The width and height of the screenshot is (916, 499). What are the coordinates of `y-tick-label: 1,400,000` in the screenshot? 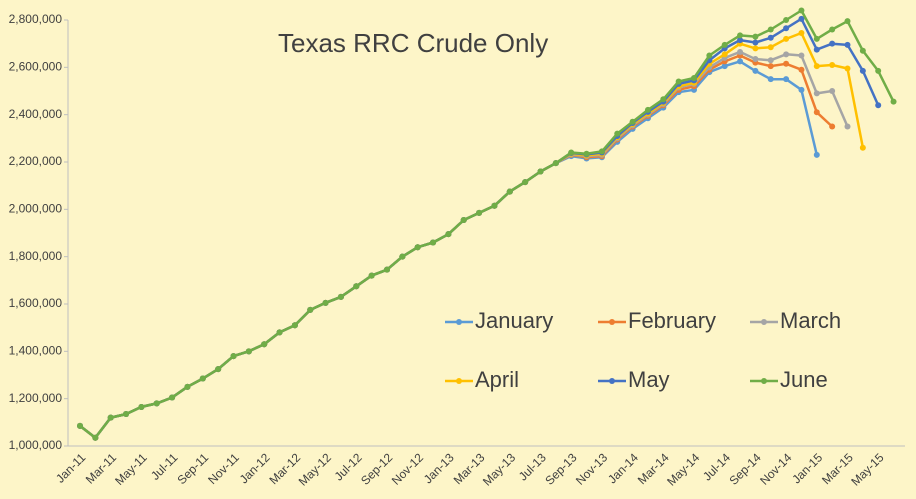 It's located at (36, 351).